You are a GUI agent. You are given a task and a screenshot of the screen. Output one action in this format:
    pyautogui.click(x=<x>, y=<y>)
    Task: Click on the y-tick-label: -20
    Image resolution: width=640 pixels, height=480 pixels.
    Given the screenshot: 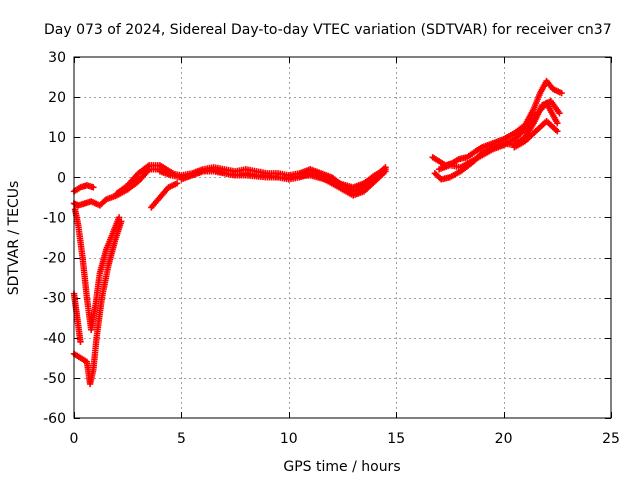 What is the action you would take?
    pyautogui.click(x=54, y=259)
    